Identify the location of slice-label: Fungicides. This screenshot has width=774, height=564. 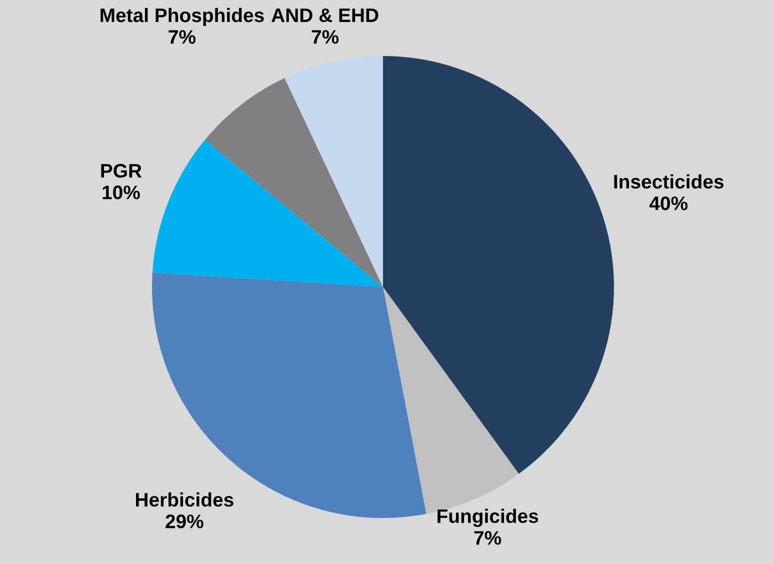
(488, 517).